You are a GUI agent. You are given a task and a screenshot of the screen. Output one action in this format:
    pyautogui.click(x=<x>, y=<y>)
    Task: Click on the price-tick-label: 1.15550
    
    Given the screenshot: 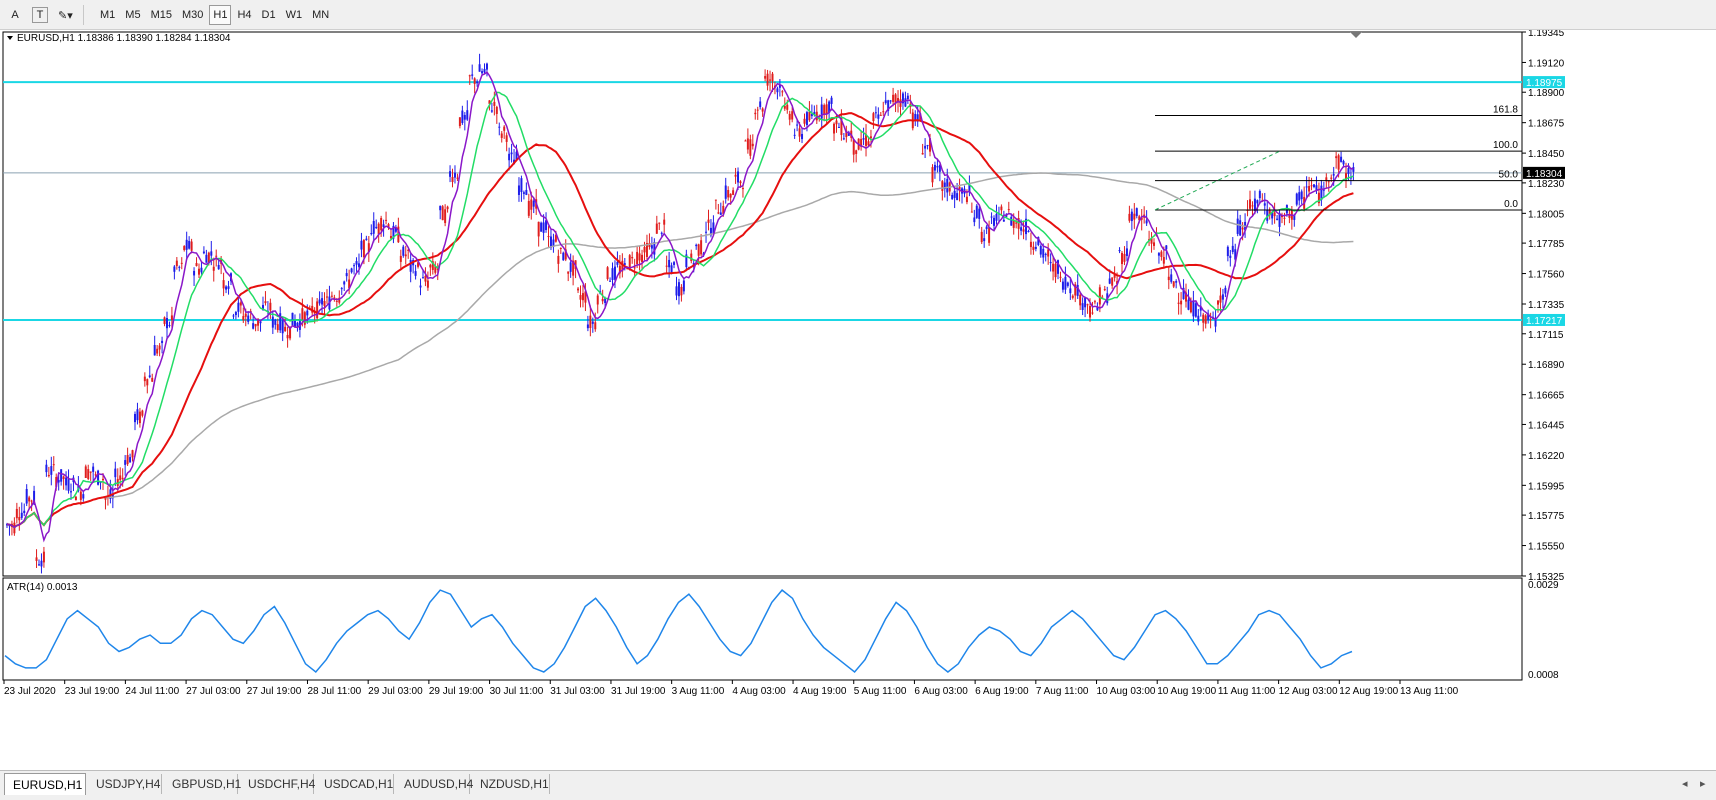 What is the action you would take?
    pyautogui.click(x=1546, y=547)
    